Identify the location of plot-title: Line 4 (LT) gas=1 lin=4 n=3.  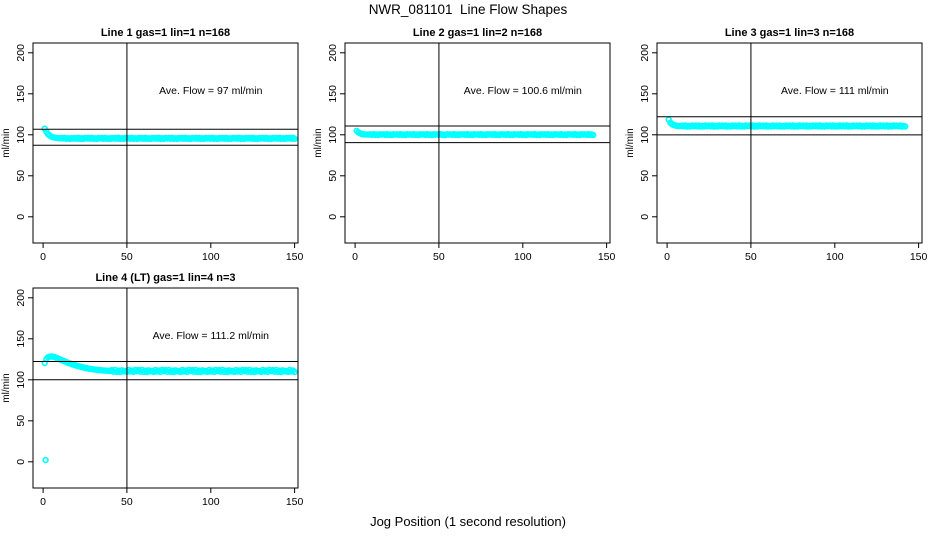
(165, 278).